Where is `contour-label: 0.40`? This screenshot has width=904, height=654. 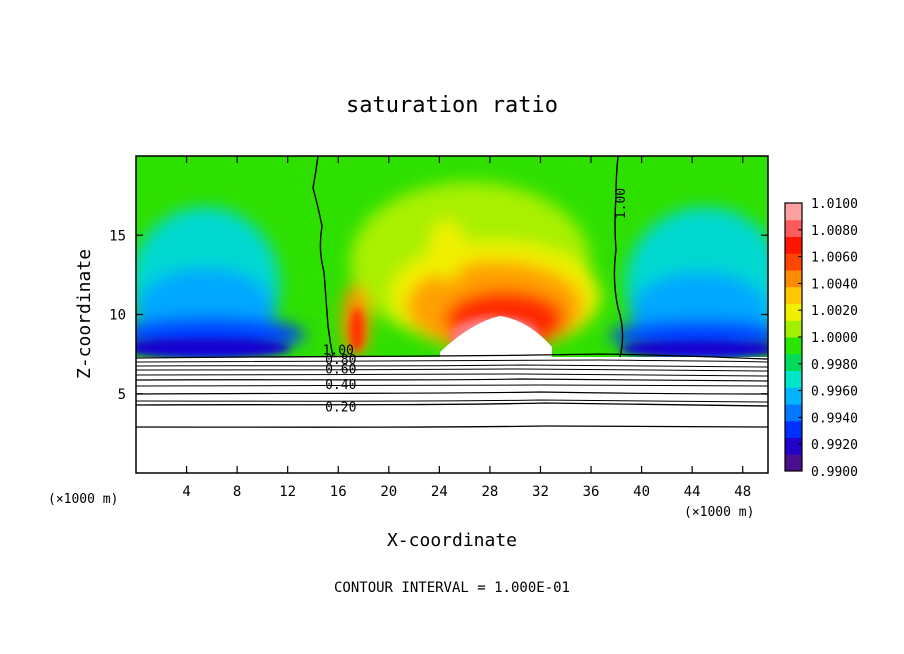
contour-label: 0.40 is located at coordinates (340, 385).